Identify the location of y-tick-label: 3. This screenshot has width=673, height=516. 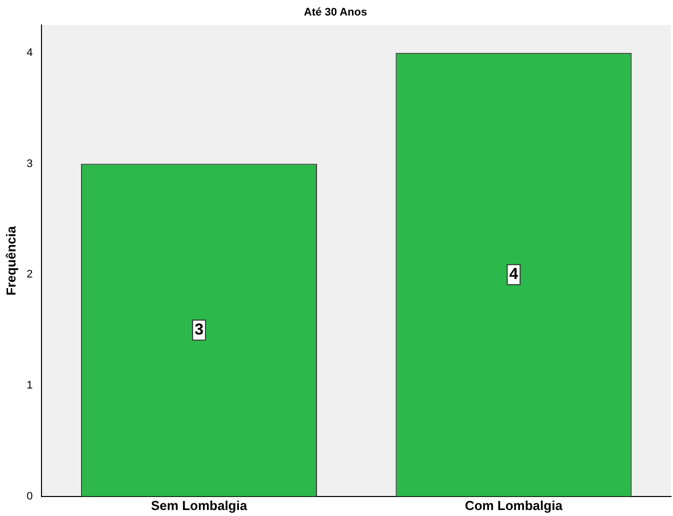
(29, 164).